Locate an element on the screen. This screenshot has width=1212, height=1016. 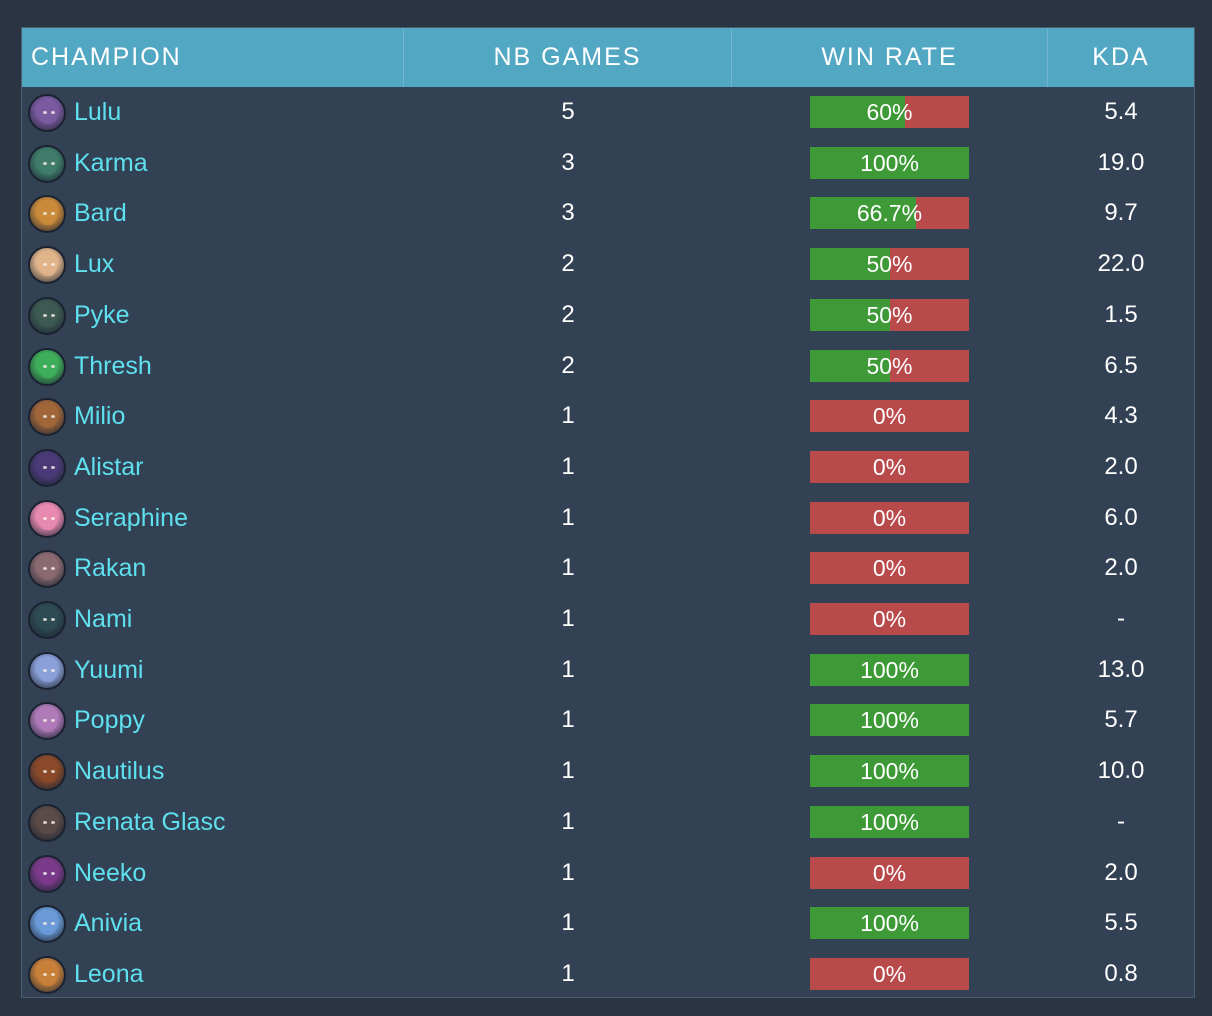
kda-value: 19.0 is located at coordinates (1121, 162).